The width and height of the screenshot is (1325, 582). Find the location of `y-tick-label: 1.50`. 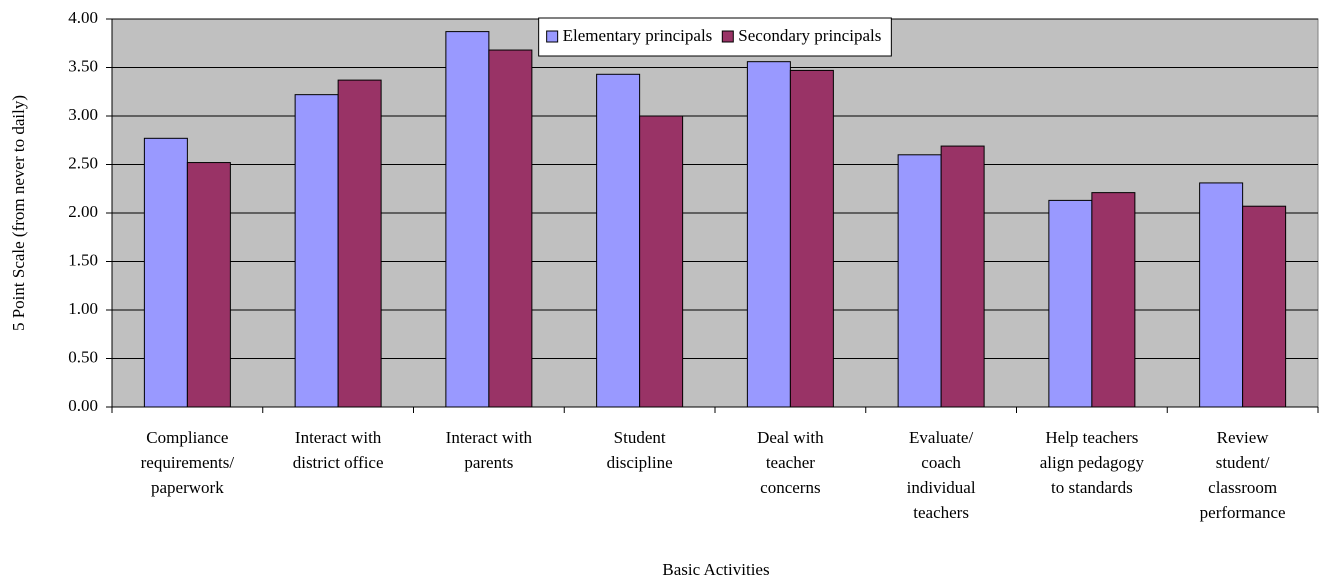

y-tick-label: 1.50 is located at coordinates (83, 259).